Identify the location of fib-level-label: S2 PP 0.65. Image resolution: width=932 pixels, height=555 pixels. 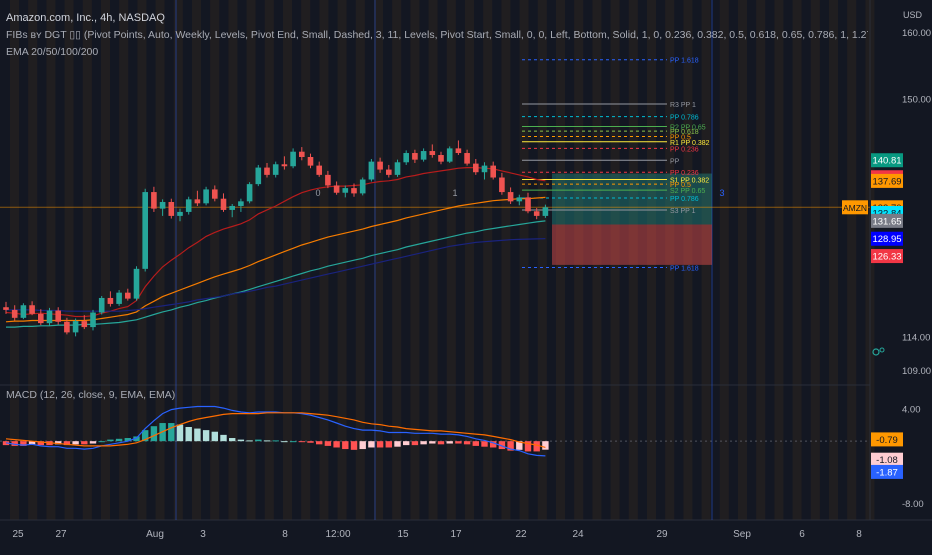
(687, 191).